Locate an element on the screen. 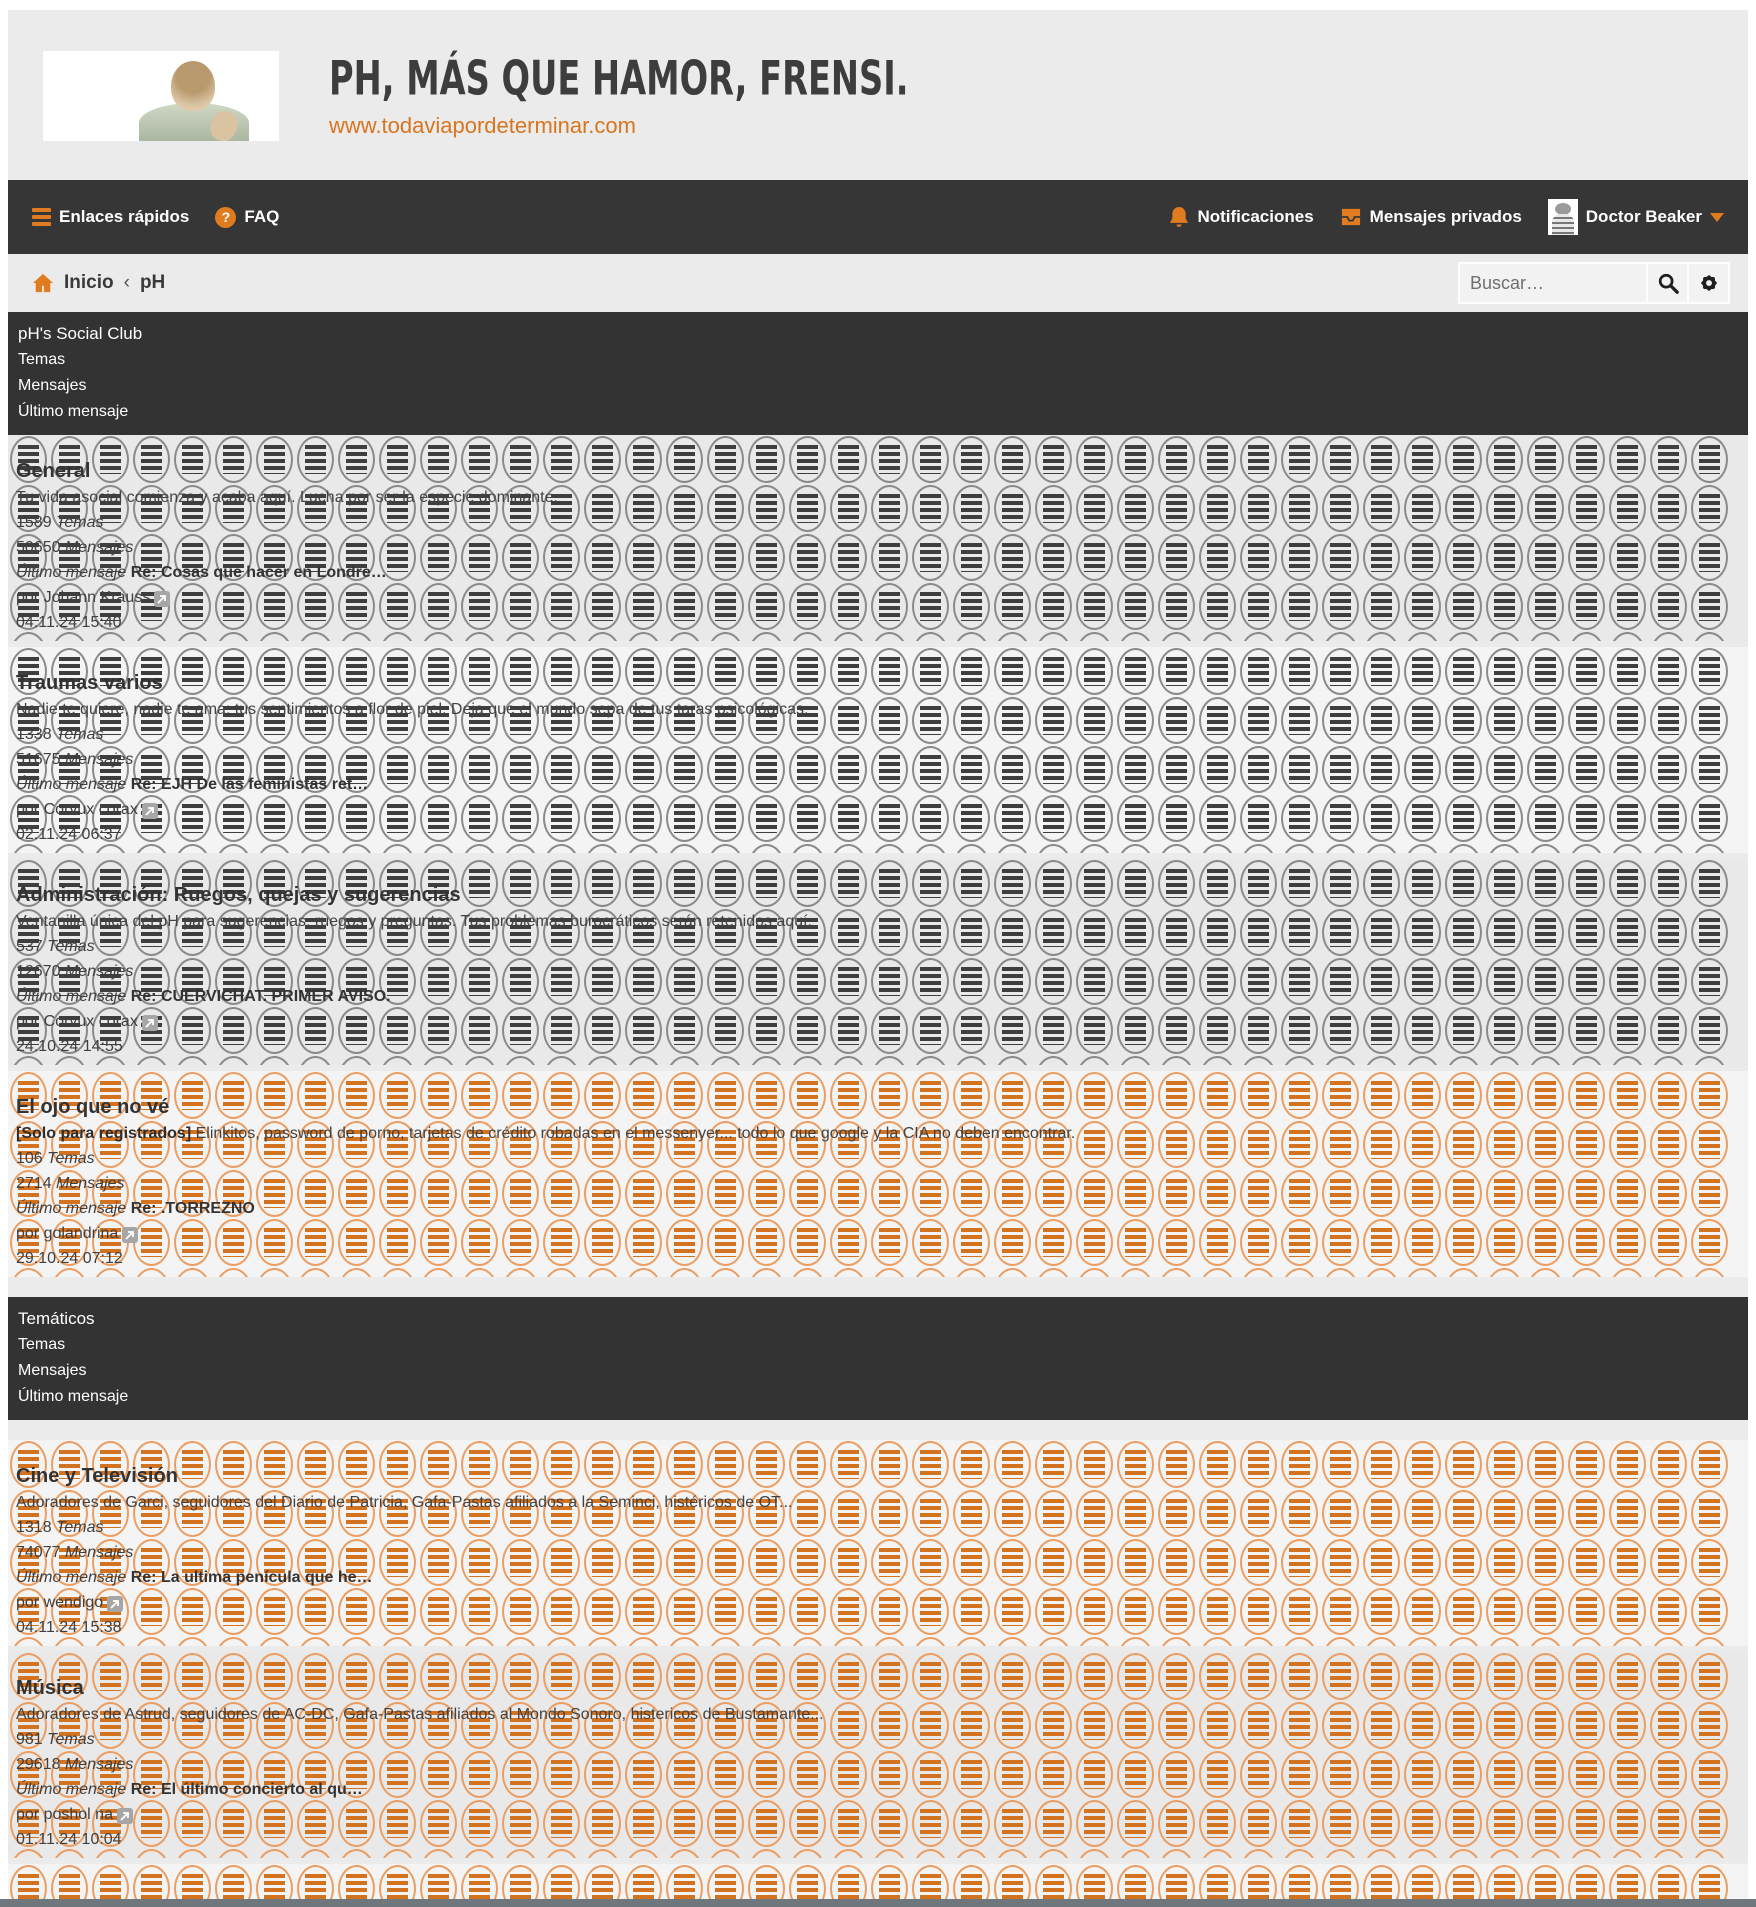  last-post-subject-link: Re: CUERVICHAT. PRIMER AVISO. is located at coordinates (260, 996).